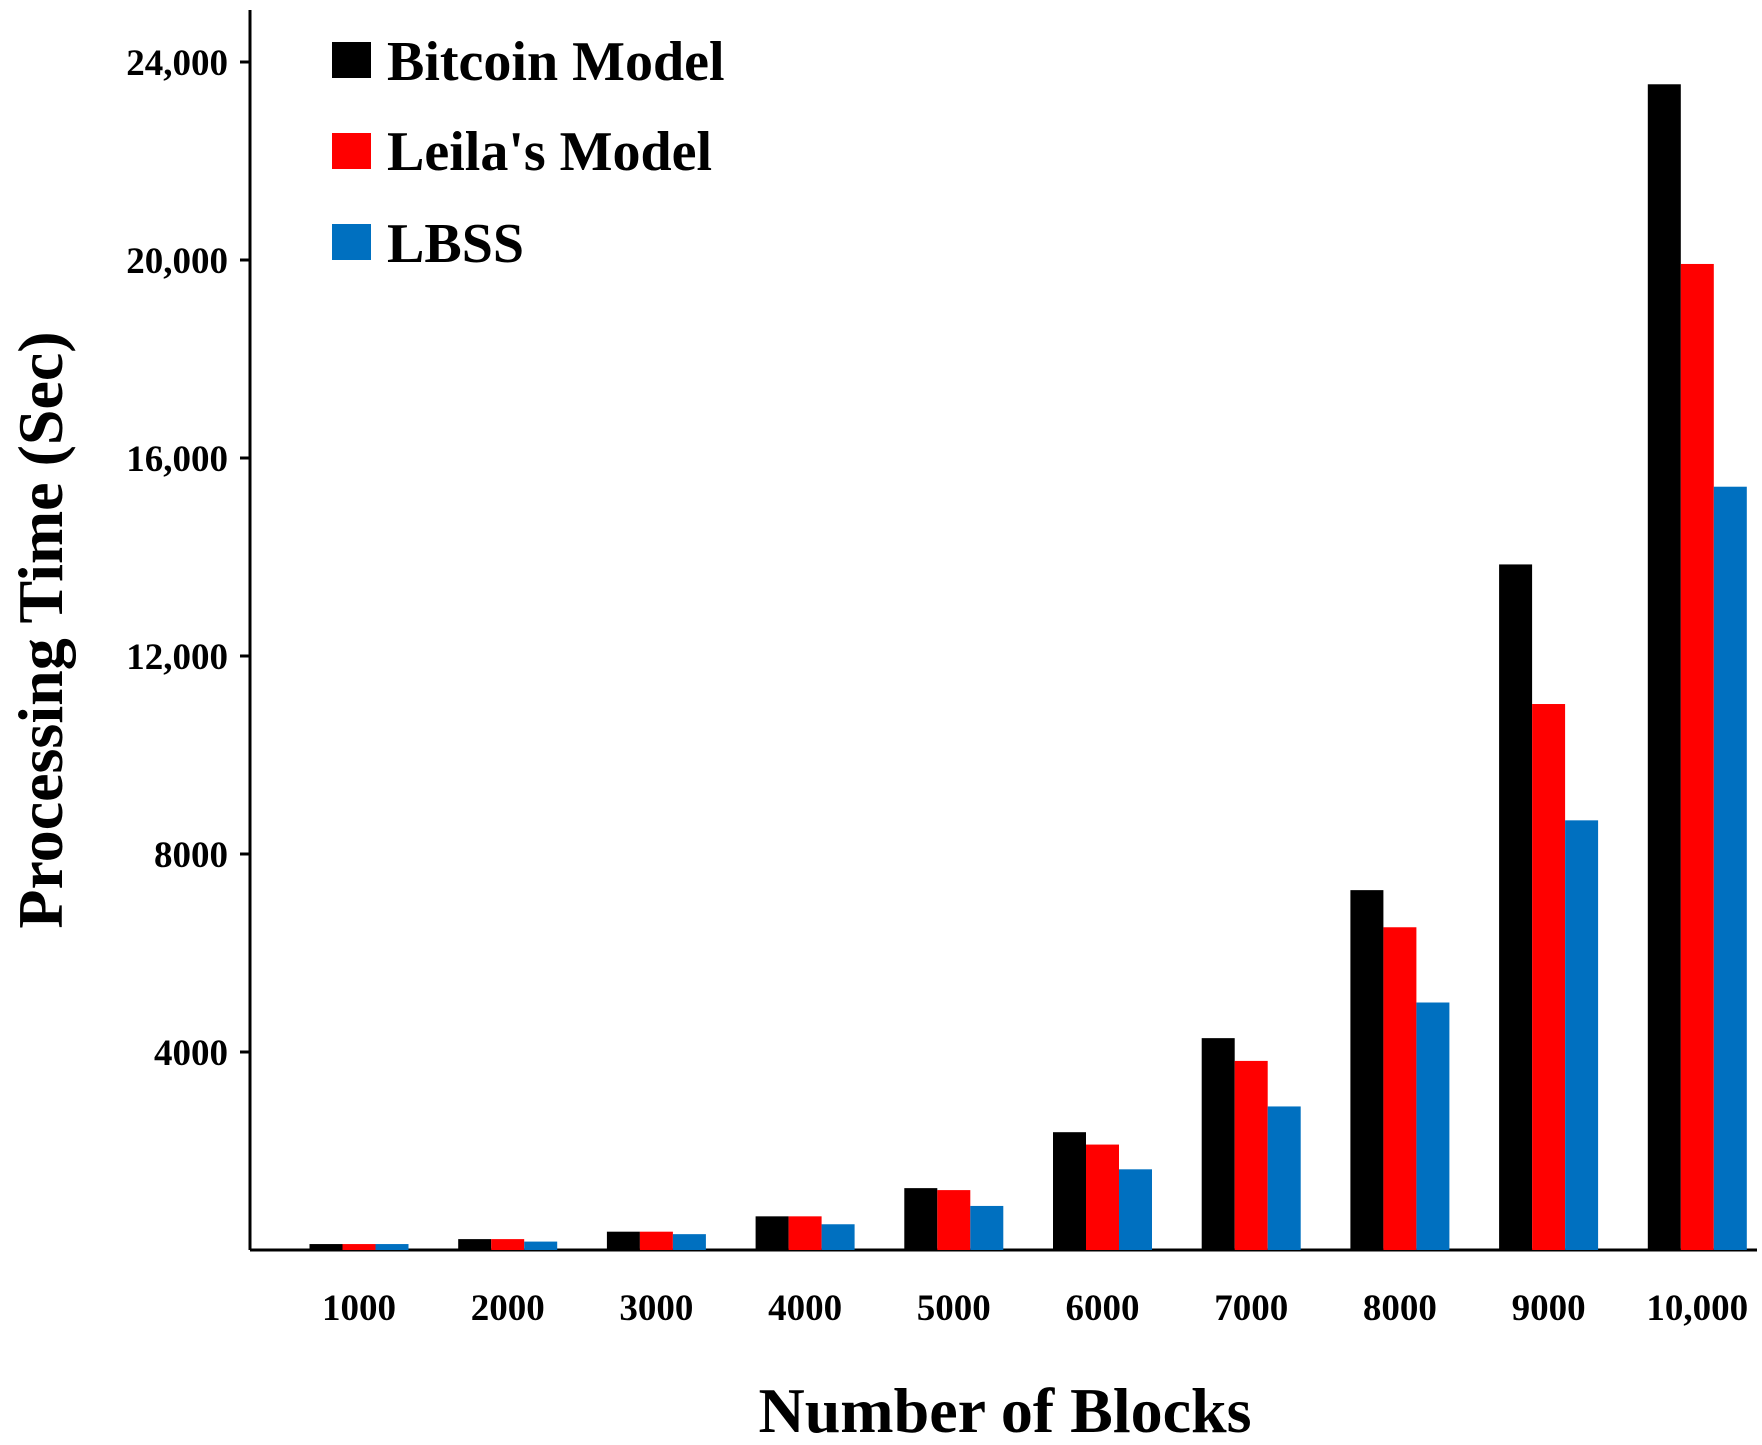 This screenshot has height=1445, width=1762. Describe the element at coordinates (40, 629) in the screenshot. I see `y-axis-title: Processing Time (Sec)` at that location.